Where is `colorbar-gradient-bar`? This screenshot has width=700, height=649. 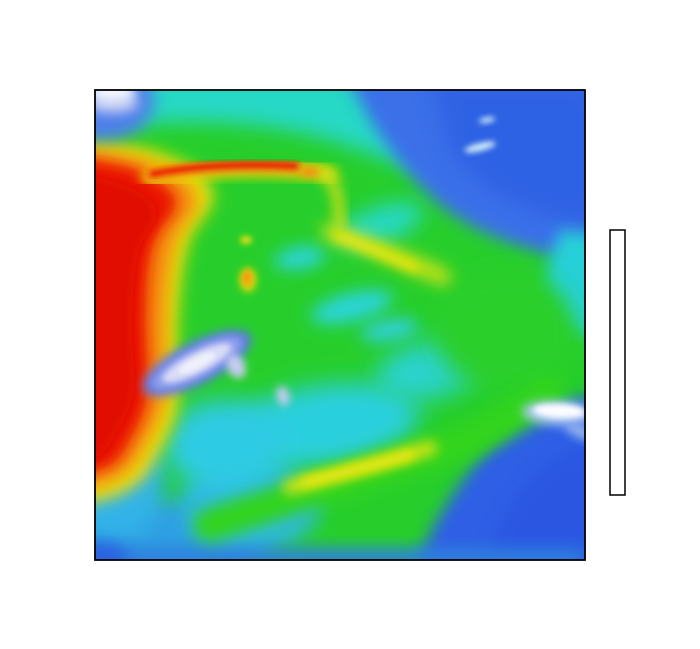
colorbar-gradient-bar is located at coordinates (617, 362).